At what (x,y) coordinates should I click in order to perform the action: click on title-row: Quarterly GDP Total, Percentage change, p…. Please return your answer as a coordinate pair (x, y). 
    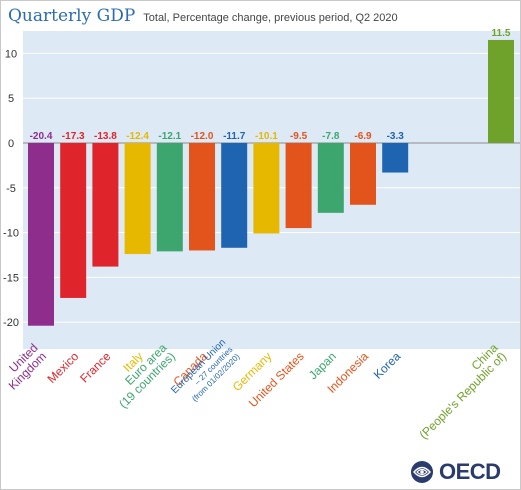
    Looking at the image, I should click on (203, 18).